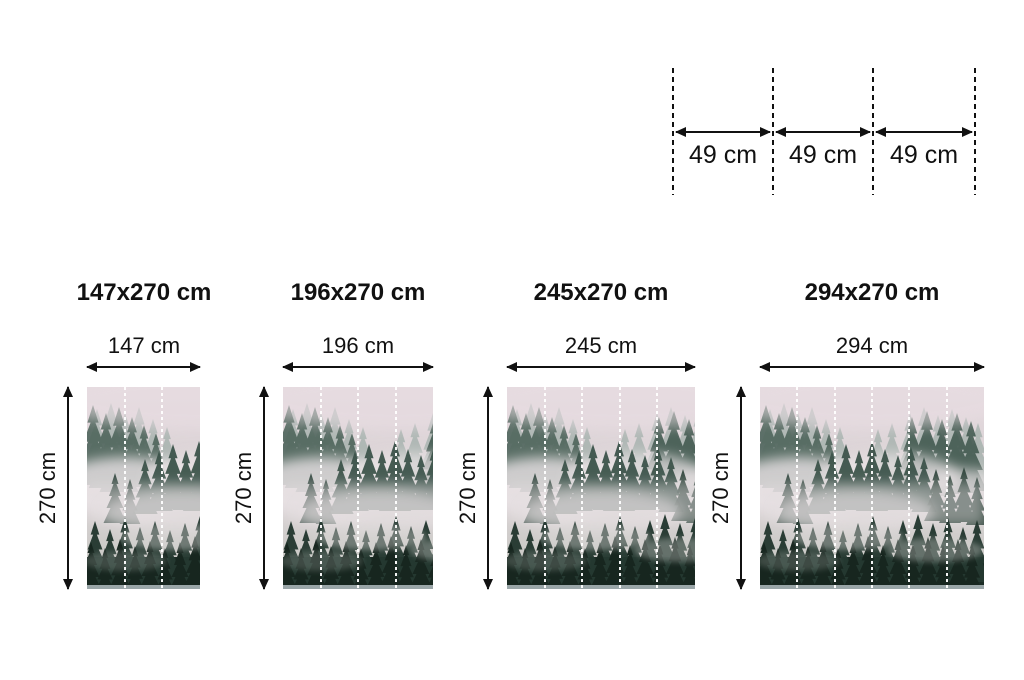  I want to click on width-label: 196 cm, so click(358, 345).